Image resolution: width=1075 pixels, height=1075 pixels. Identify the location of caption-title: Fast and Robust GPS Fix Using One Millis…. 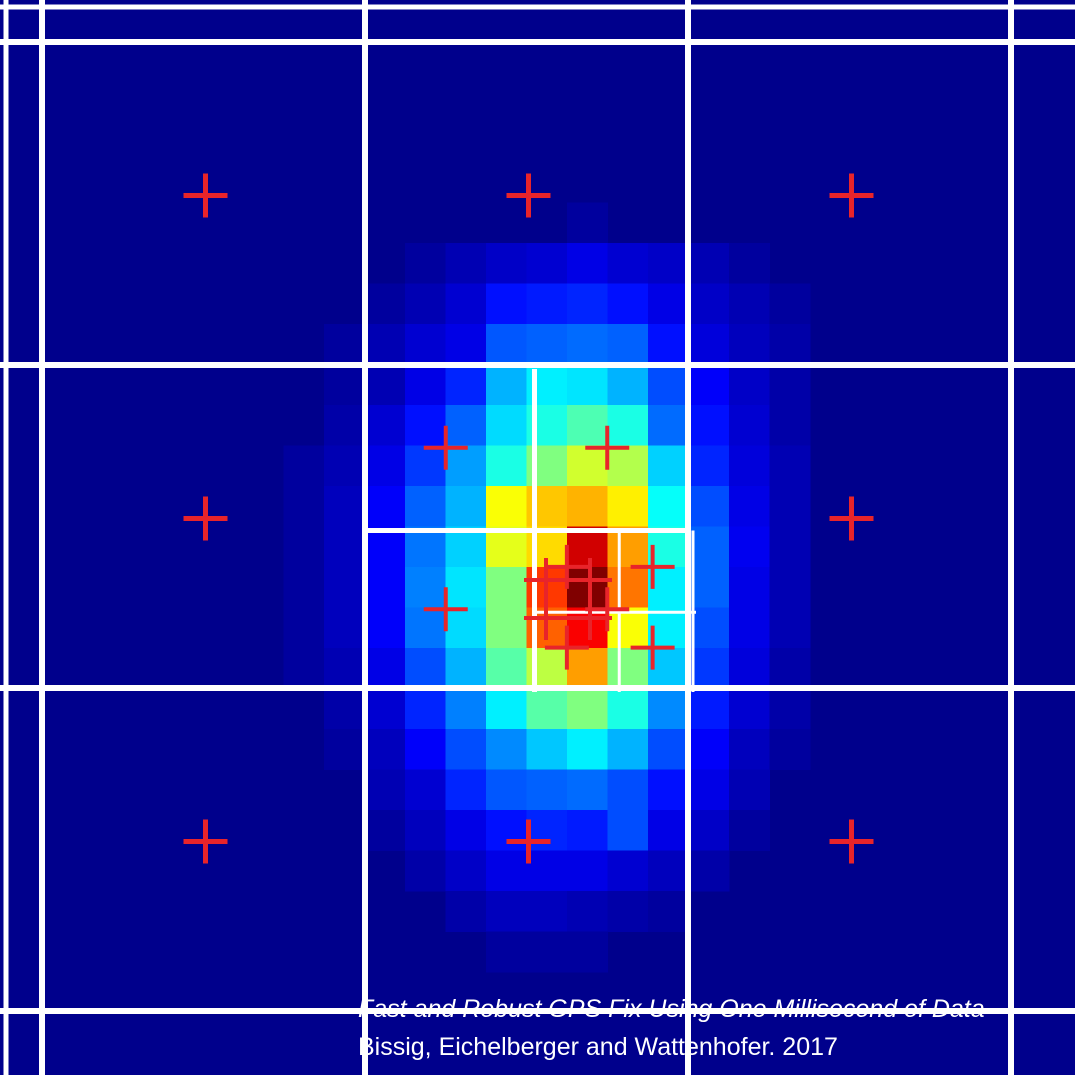
(671, 1009).